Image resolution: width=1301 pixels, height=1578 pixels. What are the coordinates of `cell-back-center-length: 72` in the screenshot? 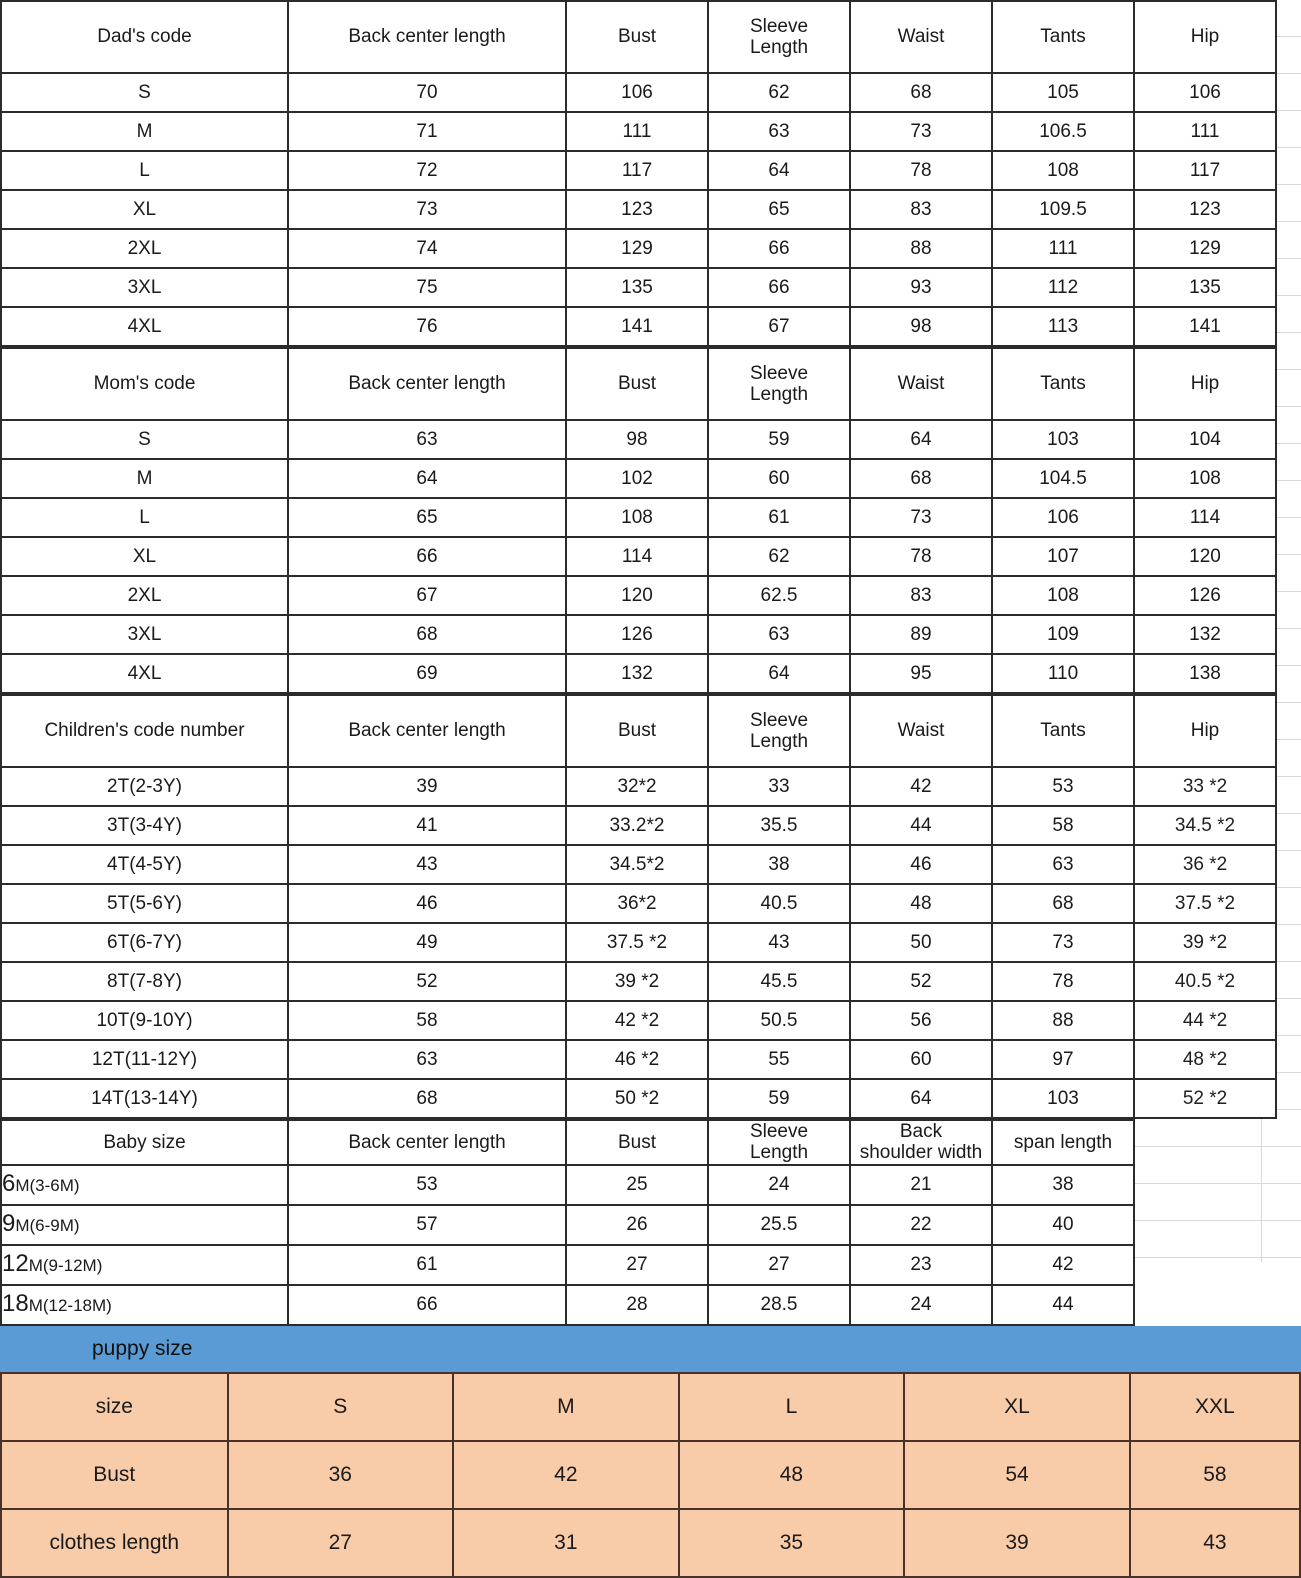 It's located at (427, 170).